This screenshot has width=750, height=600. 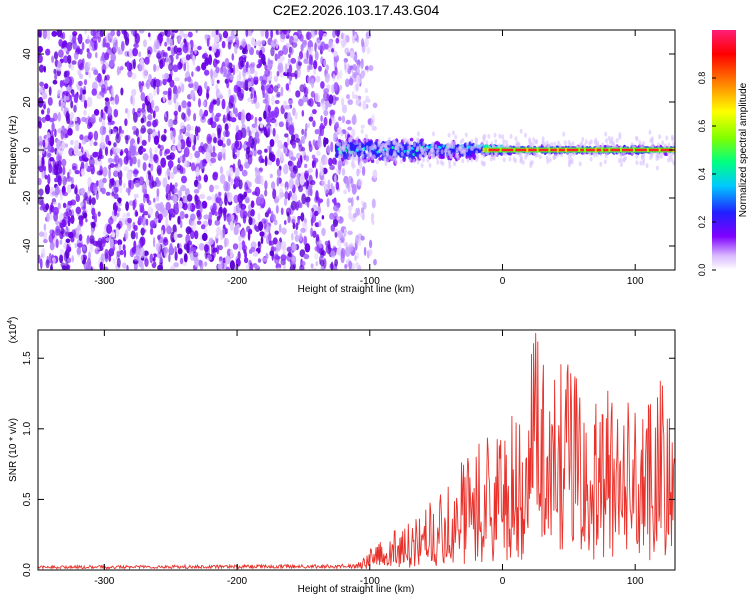 I want to click on spectrogram-peak-cell, so click(x=514, y=150).